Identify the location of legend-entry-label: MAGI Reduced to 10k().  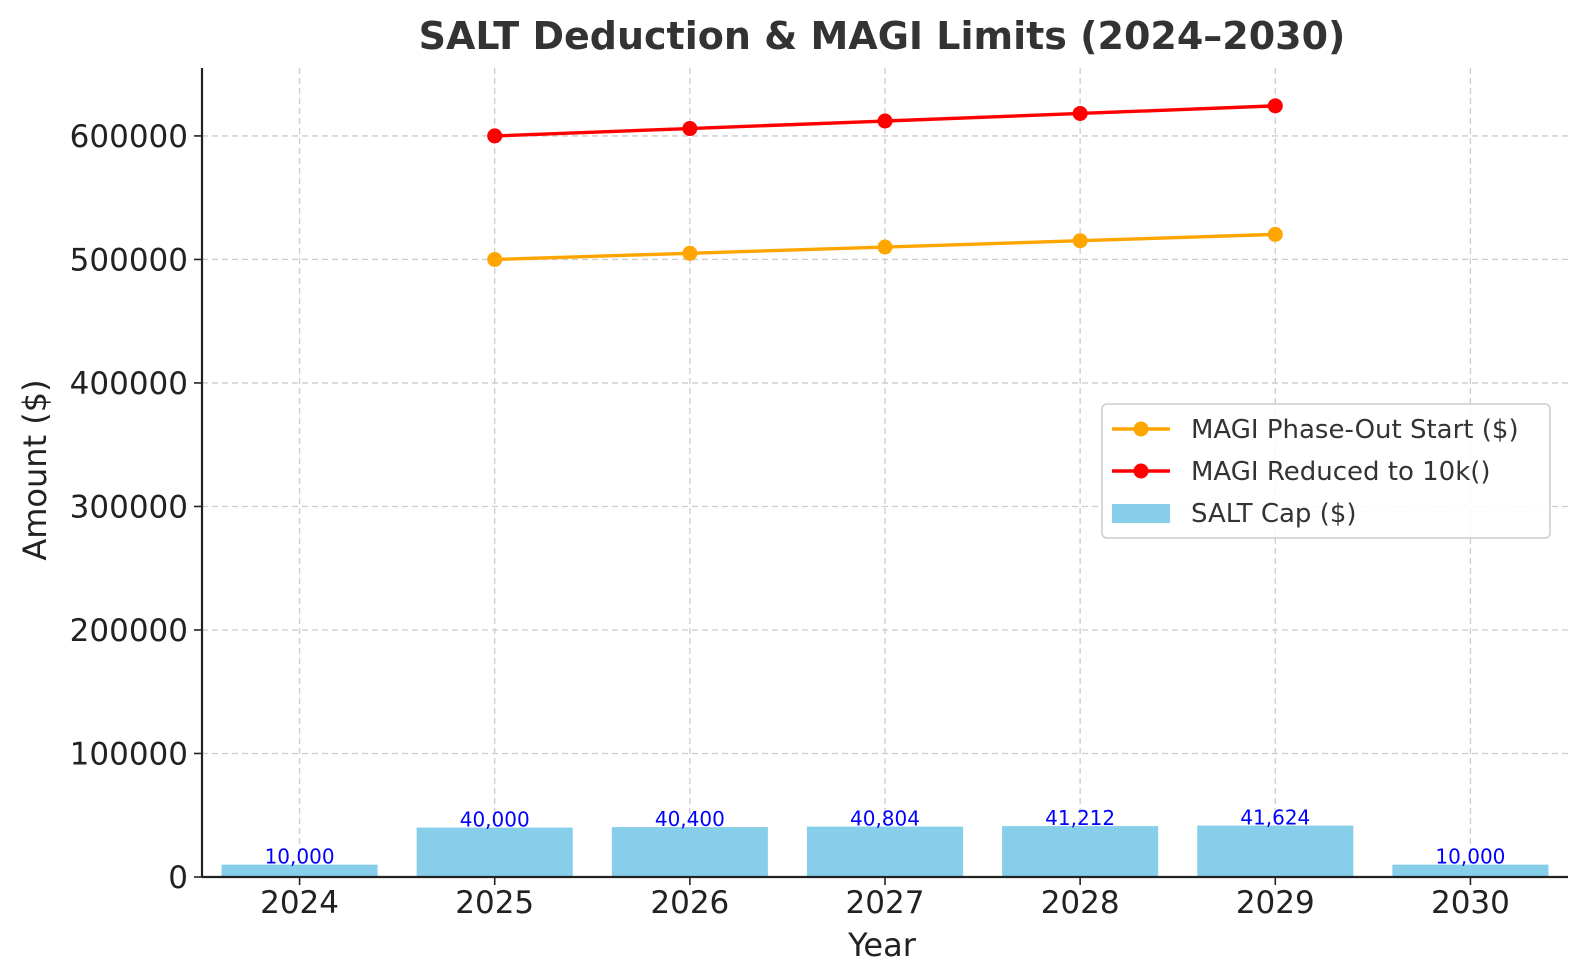
(1341, 472).